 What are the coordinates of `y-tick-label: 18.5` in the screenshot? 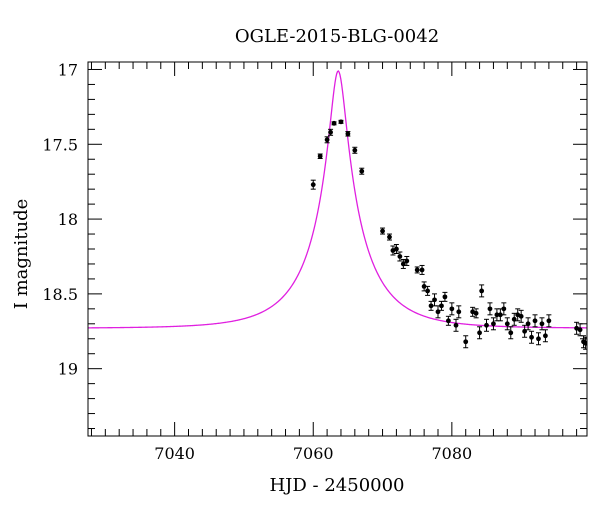 It's located at (60, 294).